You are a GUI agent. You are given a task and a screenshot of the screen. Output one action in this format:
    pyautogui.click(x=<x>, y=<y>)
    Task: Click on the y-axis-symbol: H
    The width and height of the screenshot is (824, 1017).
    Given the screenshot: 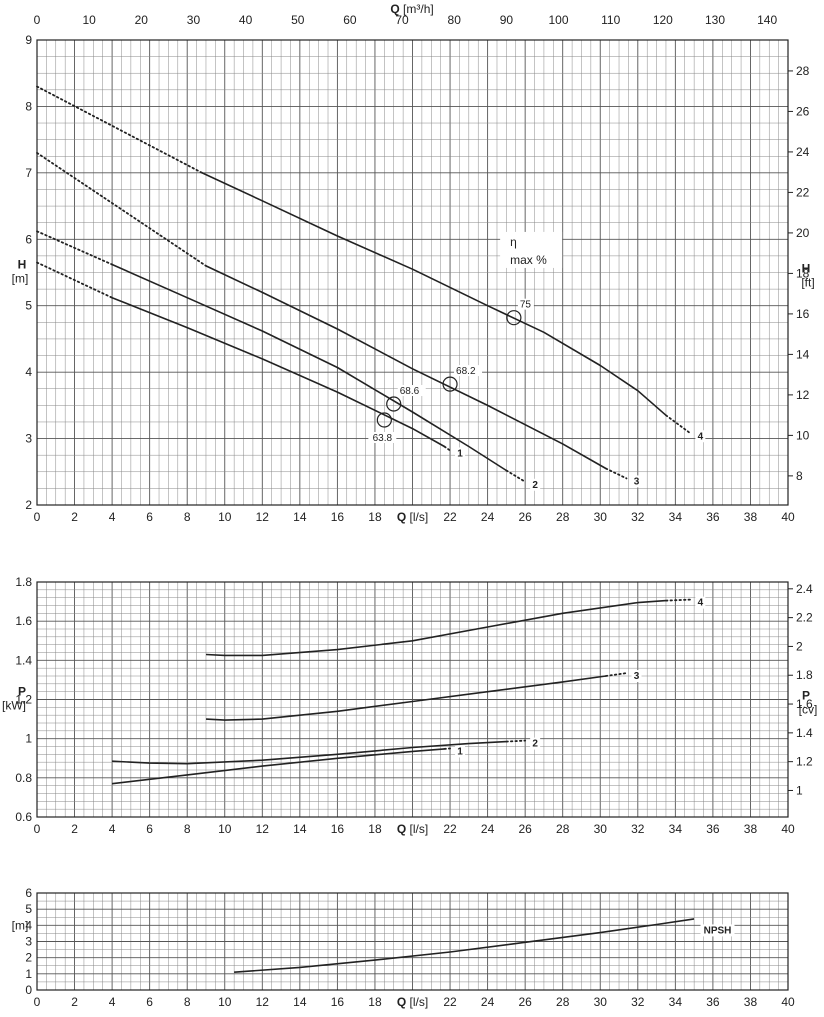 What is the action you would take?
    pyautogui.click(x=22, y=265)
    